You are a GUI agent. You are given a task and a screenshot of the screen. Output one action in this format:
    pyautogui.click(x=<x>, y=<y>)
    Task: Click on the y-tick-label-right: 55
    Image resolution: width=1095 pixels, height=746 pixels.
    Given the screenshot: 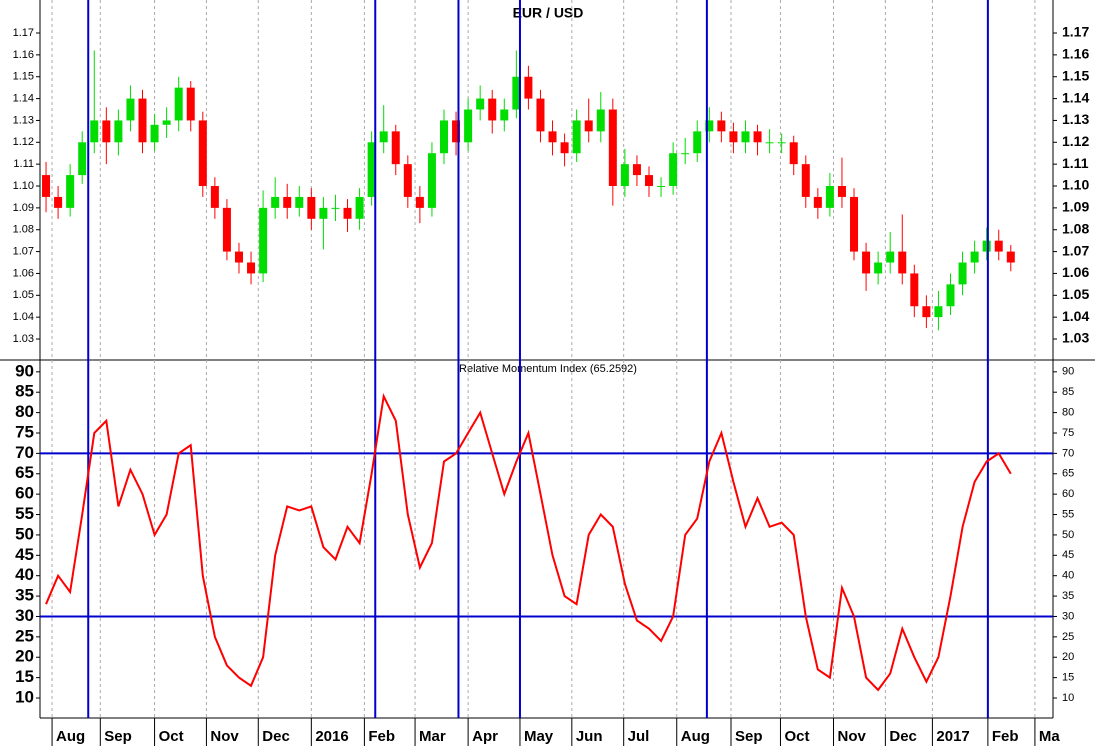 What is the action you would take?
    pyautogui.click(x=1068, y=514)
    